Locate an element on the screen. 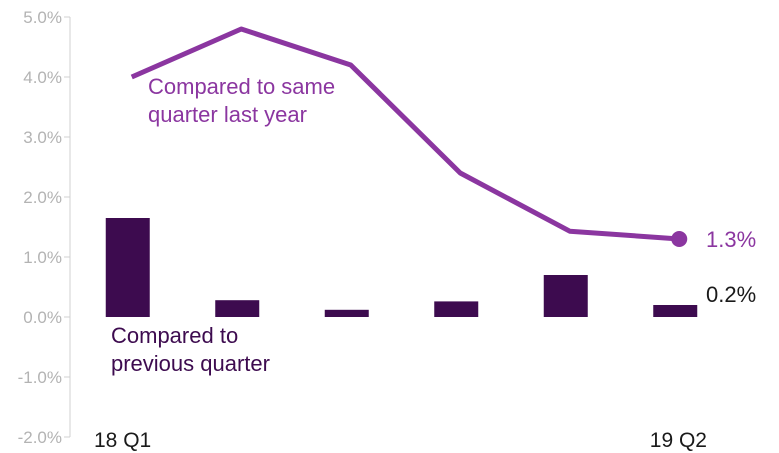  y-axis: 5.0% 4.0% 3.0% 2.0% 1.0% 0.0% -1.0% -2.0% is located at coordinates (44, 227).